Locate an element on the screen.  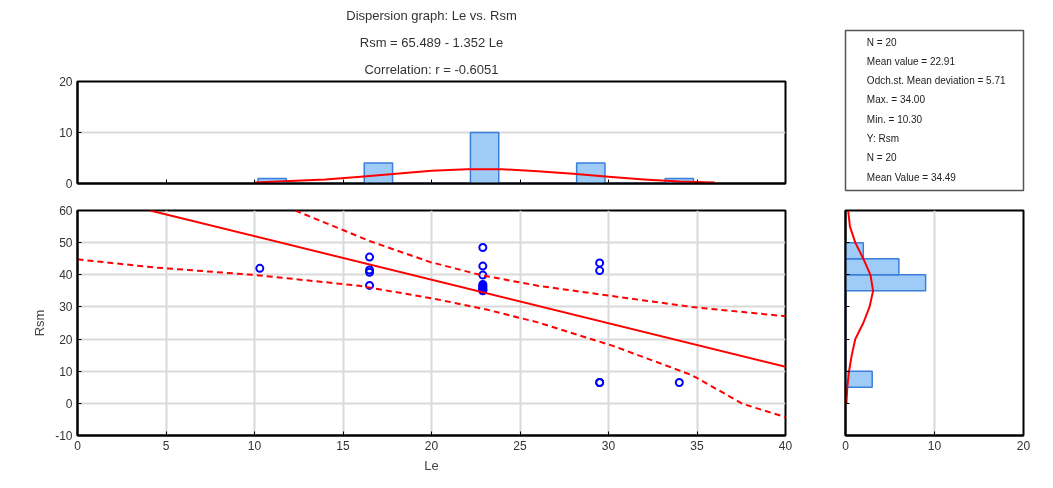
x-axis-title: Le is located at coordinates (431, 465).